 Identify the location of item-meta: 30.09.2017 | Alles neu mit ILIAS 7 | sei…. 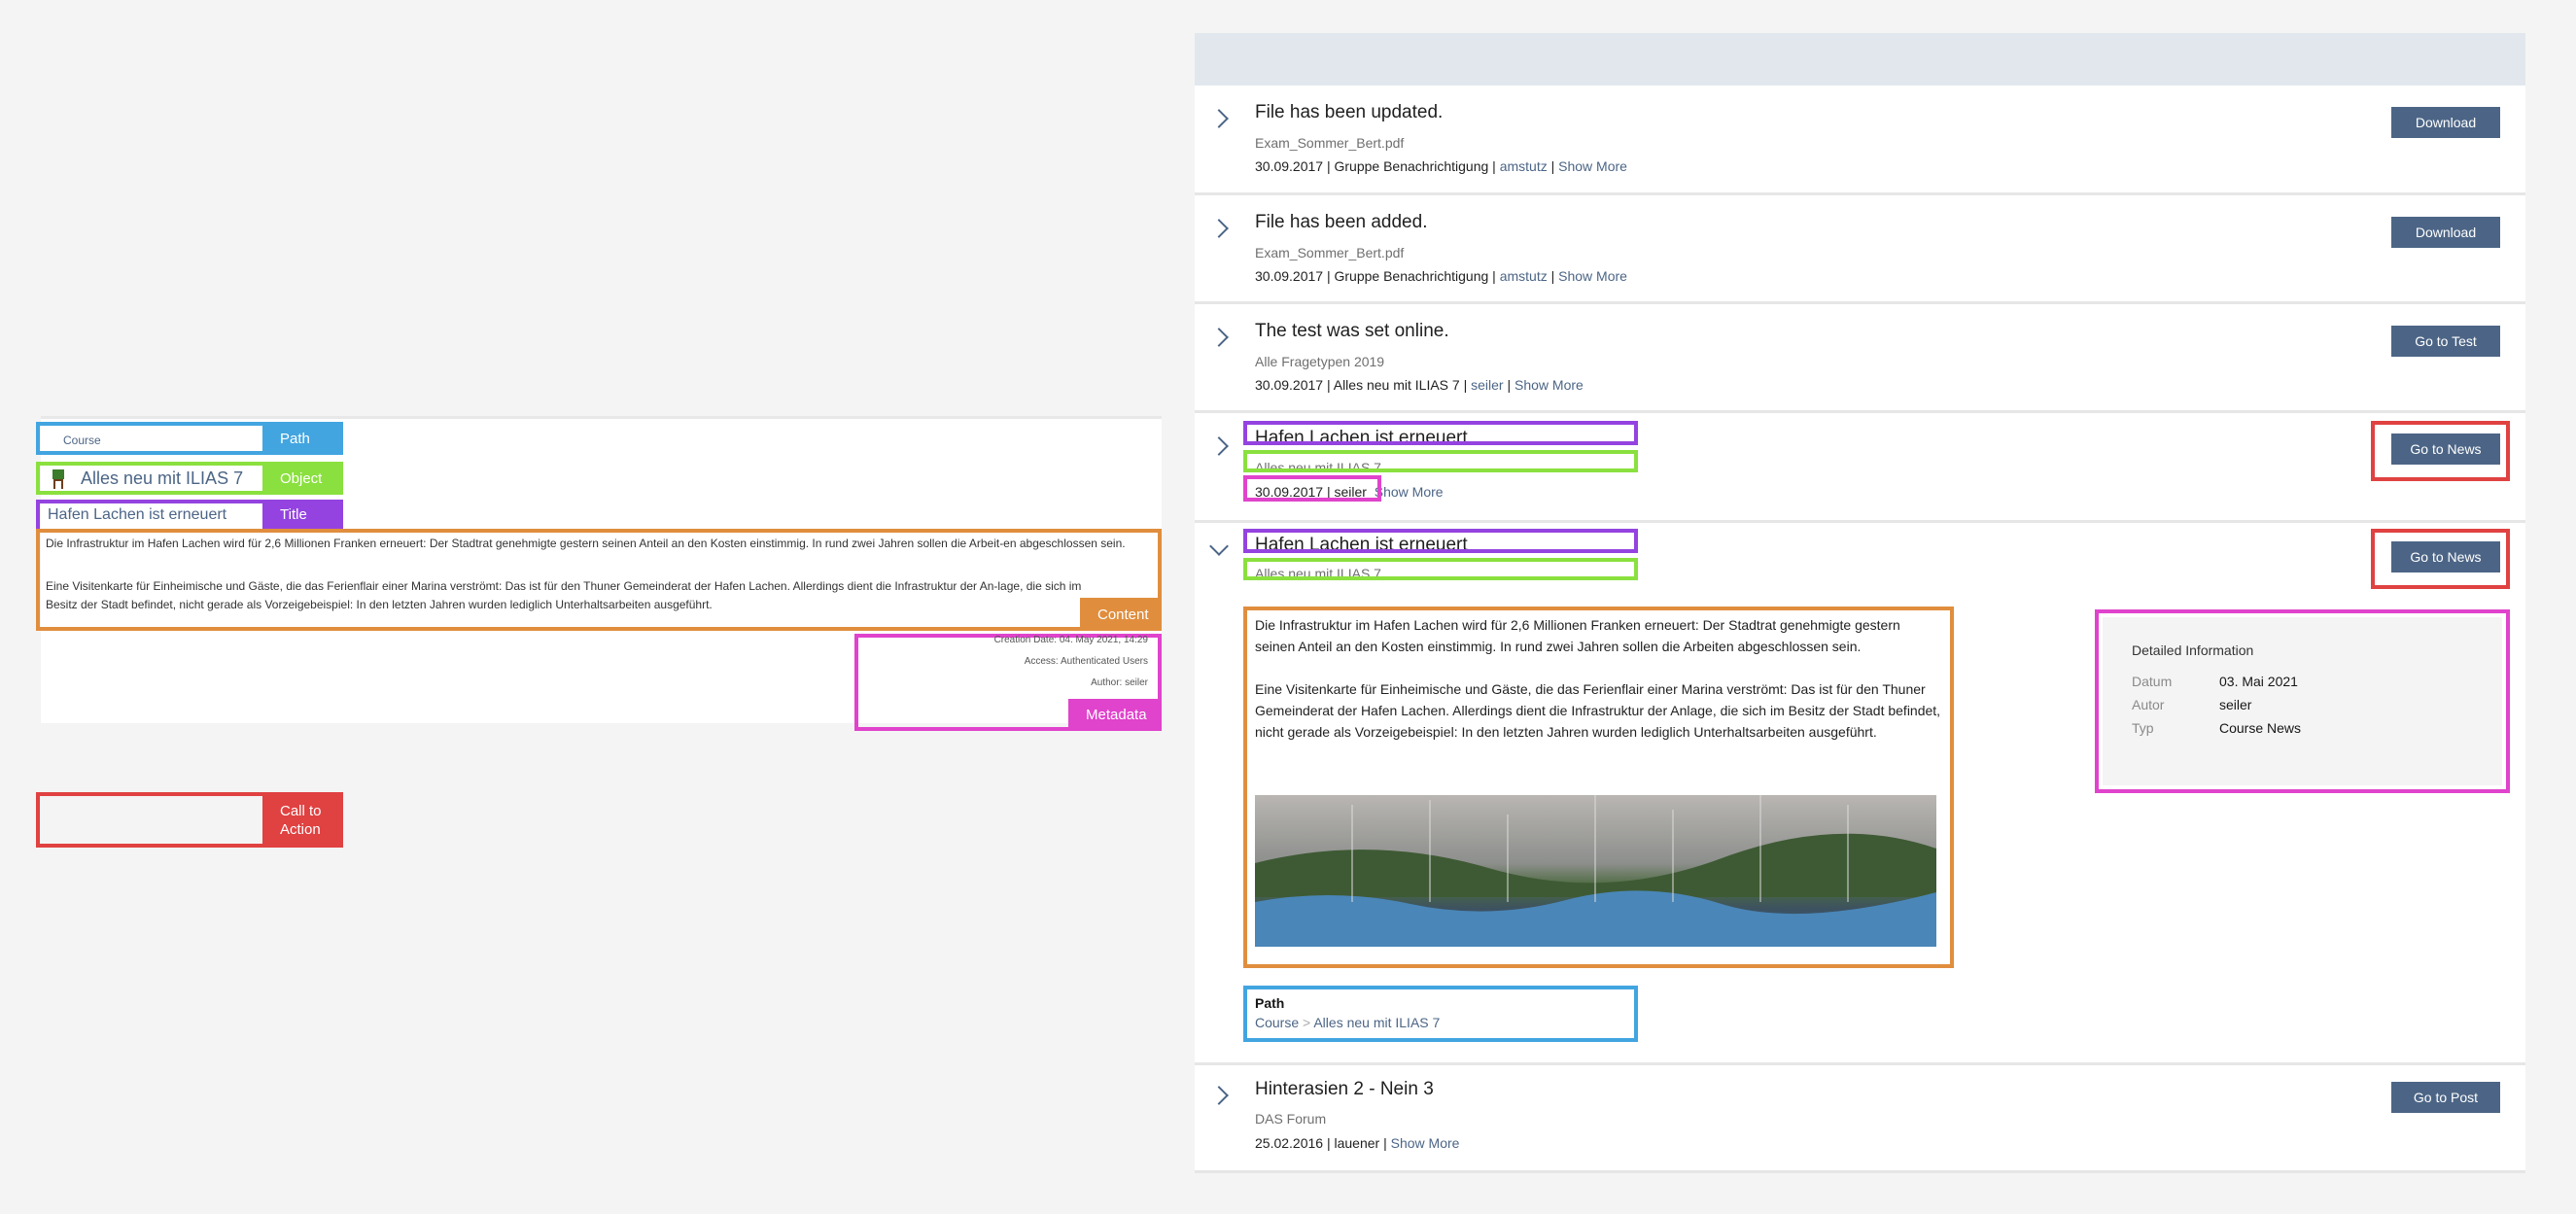
(1419, 385).